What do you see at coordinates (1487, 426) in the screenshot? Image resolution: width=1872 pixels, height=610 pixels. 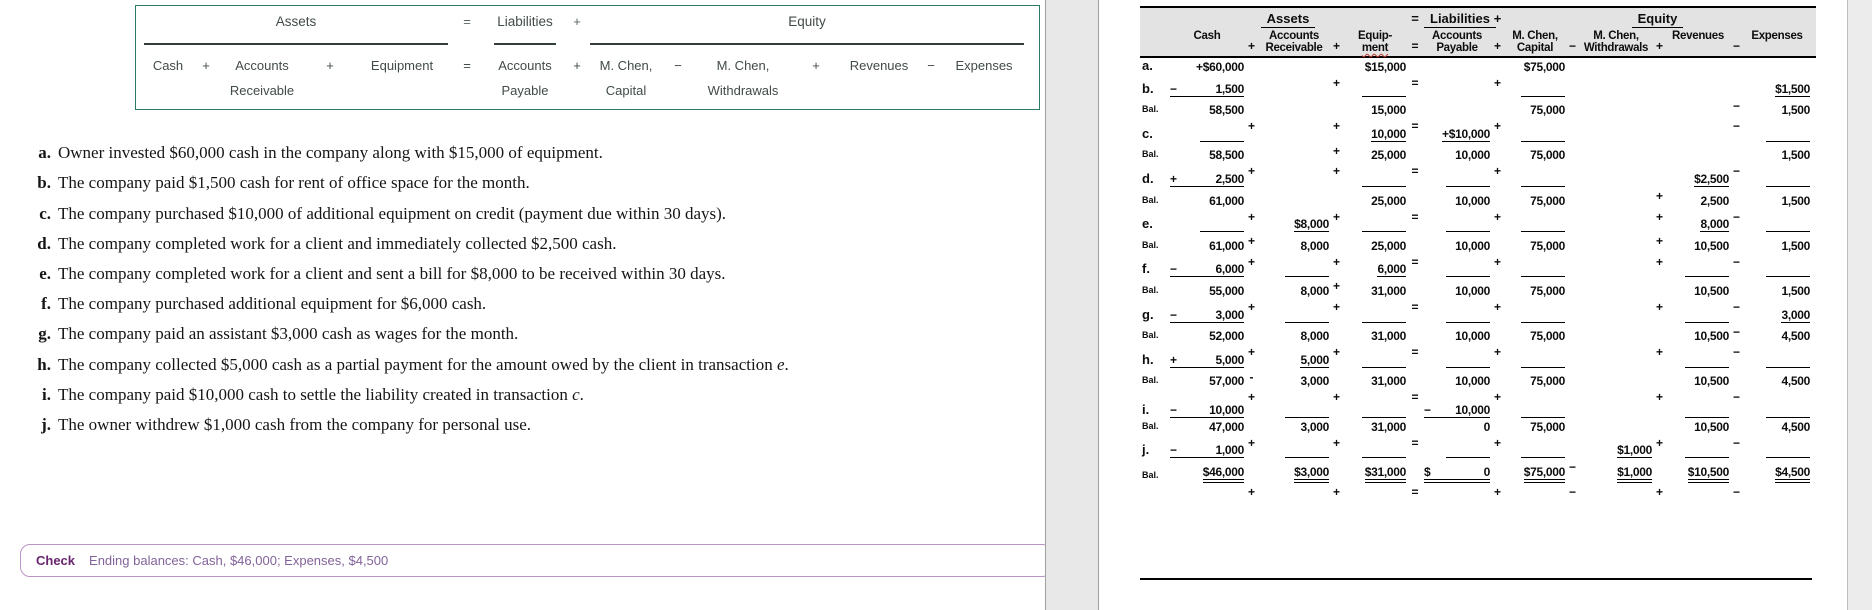 I see `amount: 0` at bounding box center [1487, 426].